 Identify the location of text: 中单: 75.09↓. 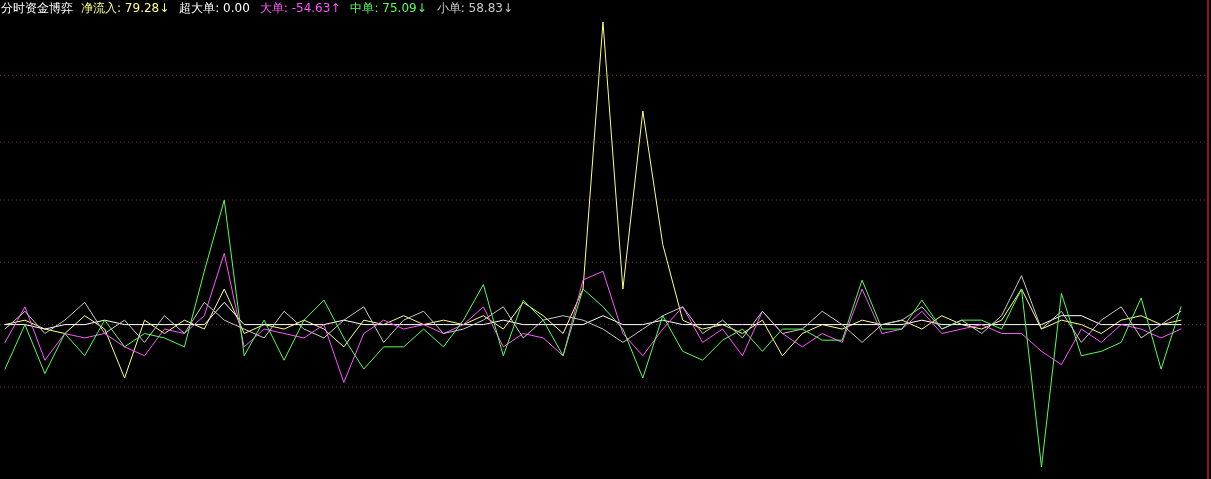
(388, 8).